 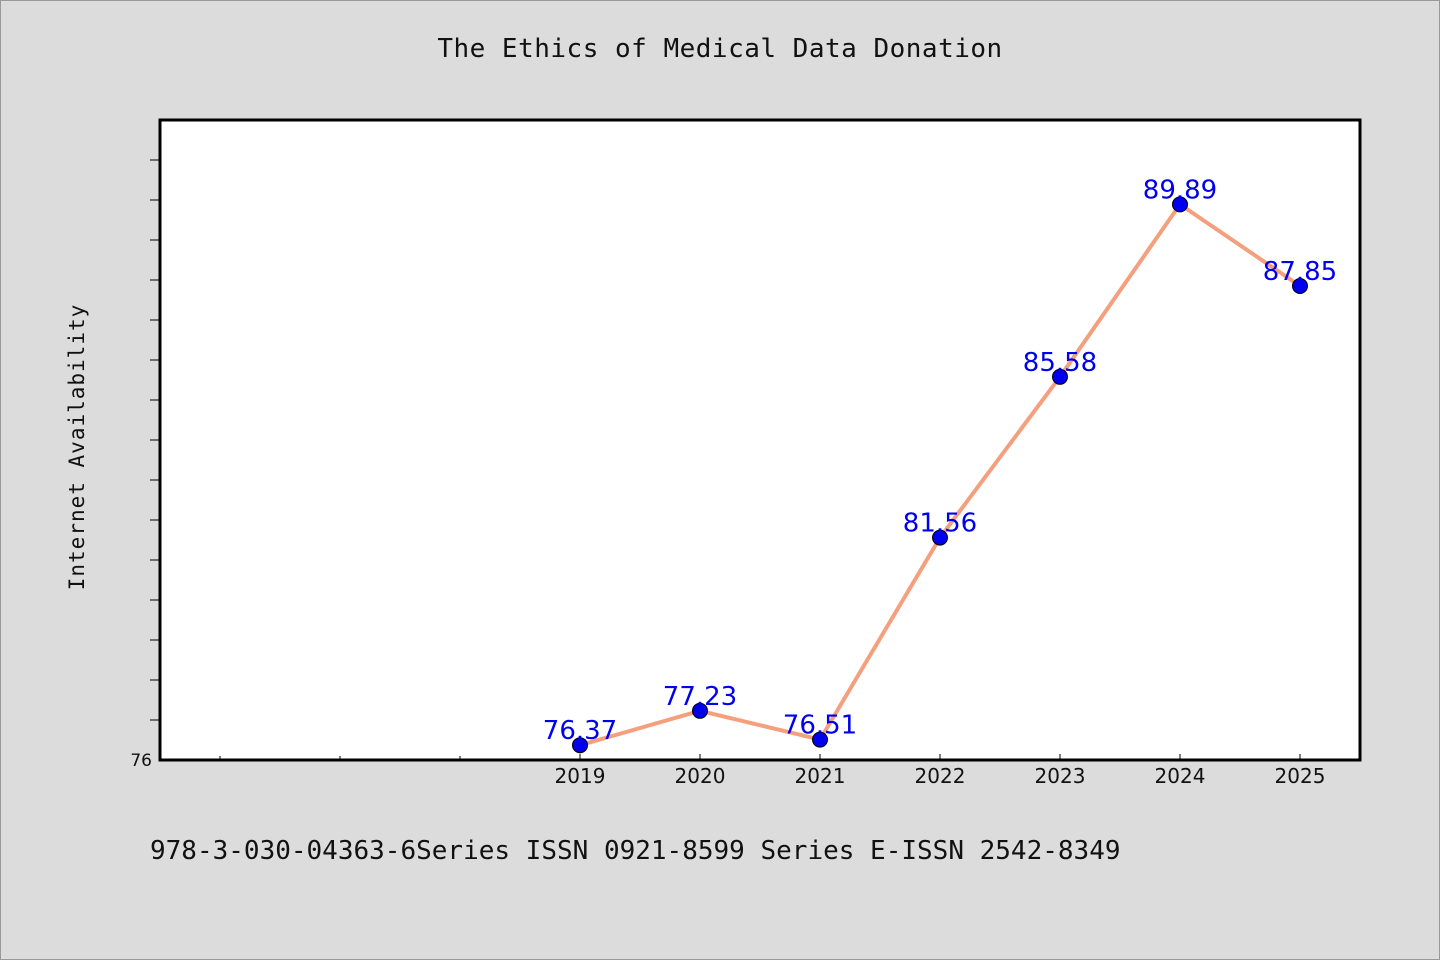 What do you see at coordinates (820, 776) in the screenshot?
I see `x-tick-label: 2021` at bounding box center [820, 776].